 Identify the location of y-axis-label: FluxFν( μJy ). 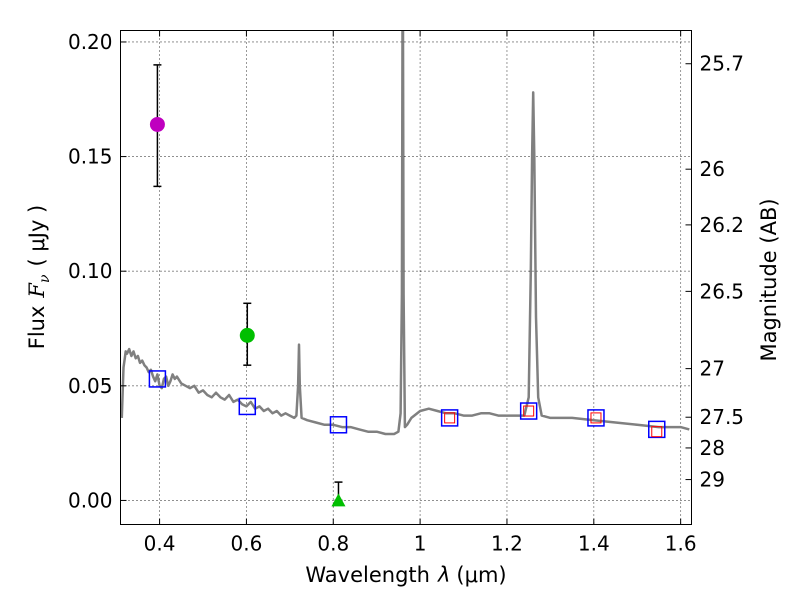
(39, 277).